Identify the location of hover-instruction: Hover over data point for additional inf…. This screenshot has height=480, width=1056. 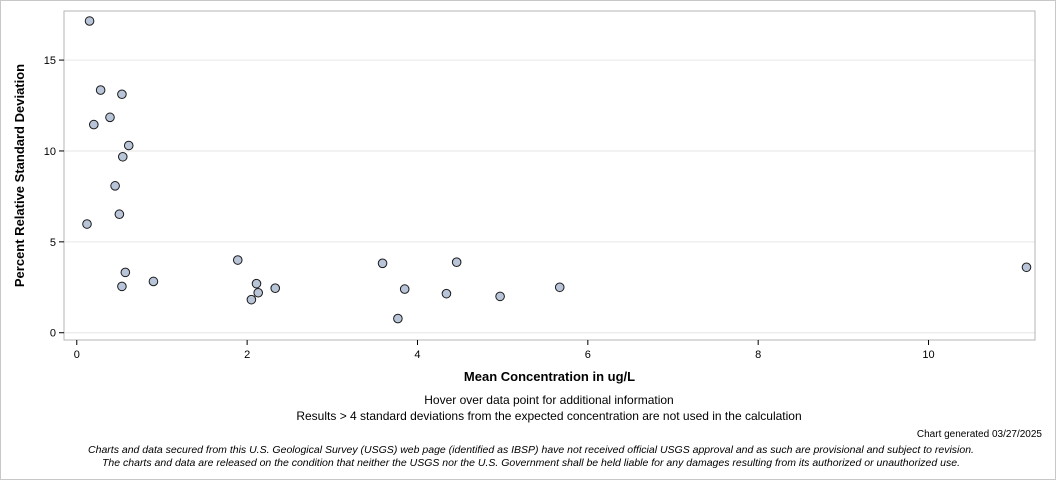
(549, 400).